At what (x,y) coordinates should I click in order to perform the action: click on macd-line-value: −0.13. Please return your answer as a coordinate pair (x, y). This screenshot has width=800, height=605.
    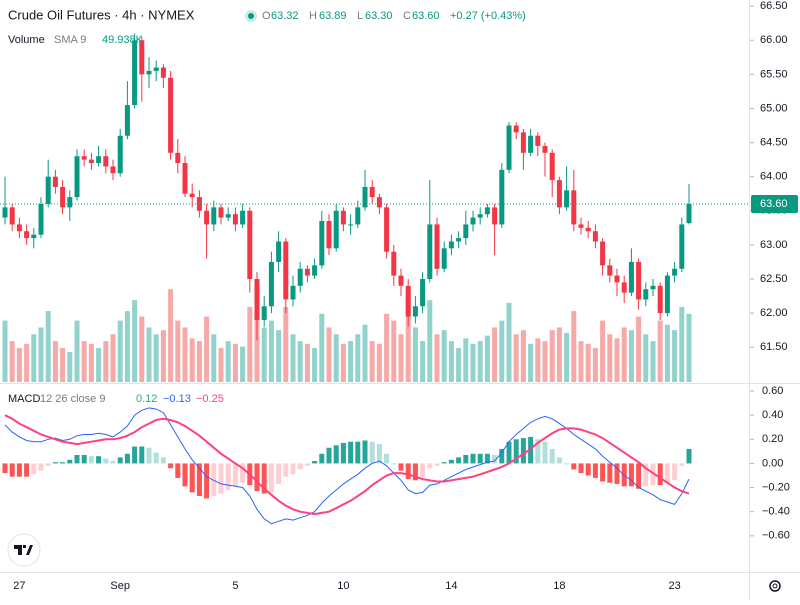
    Looking at the image, I should click on (177, 399).